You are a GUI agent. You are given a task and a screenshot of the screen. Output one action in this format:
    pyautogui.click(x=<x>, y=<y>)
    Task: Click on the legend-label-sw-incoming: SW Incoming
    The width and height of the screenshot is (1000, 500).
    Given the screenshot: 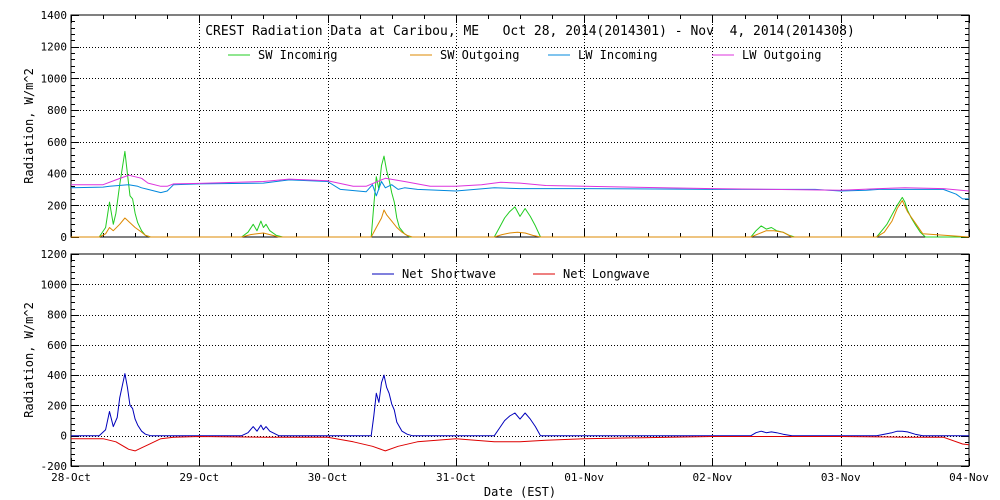 What is the action you would take?
    pyautogui.click(x=297, y=55)
    